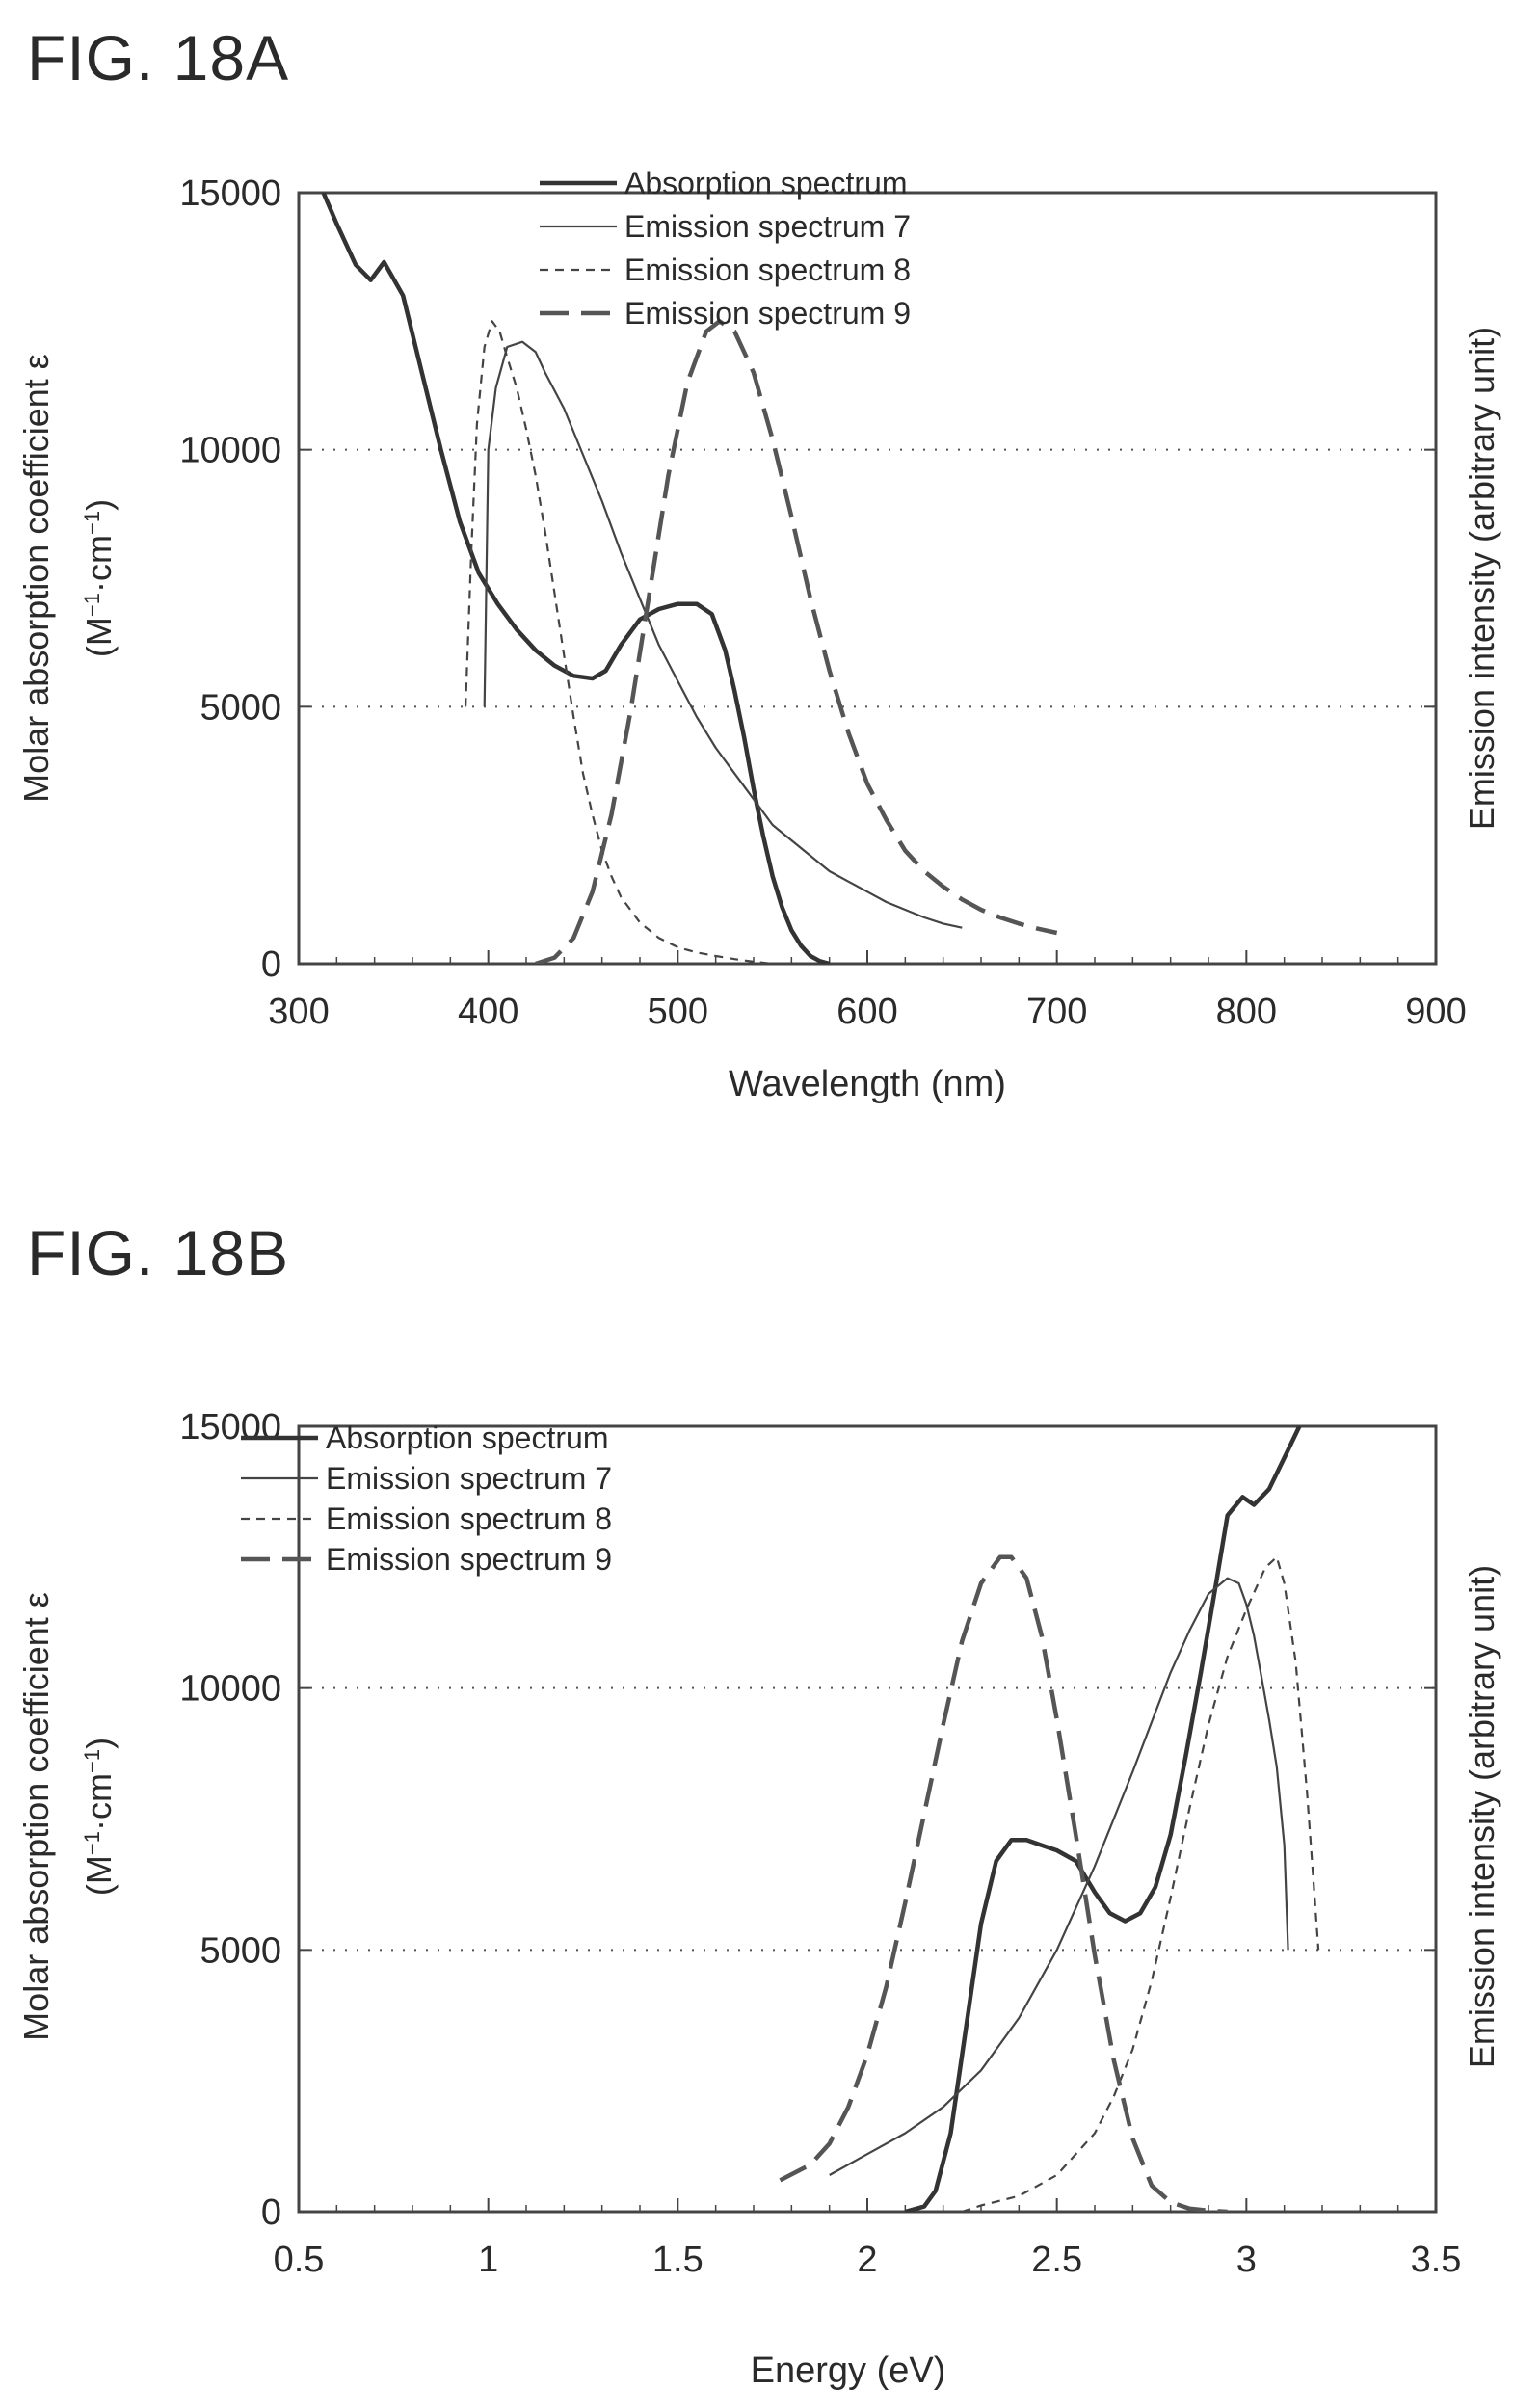  Describe the element at coordinates (1246, 1012) in the screenshot. I see `x-tick-label: 800` at that location.